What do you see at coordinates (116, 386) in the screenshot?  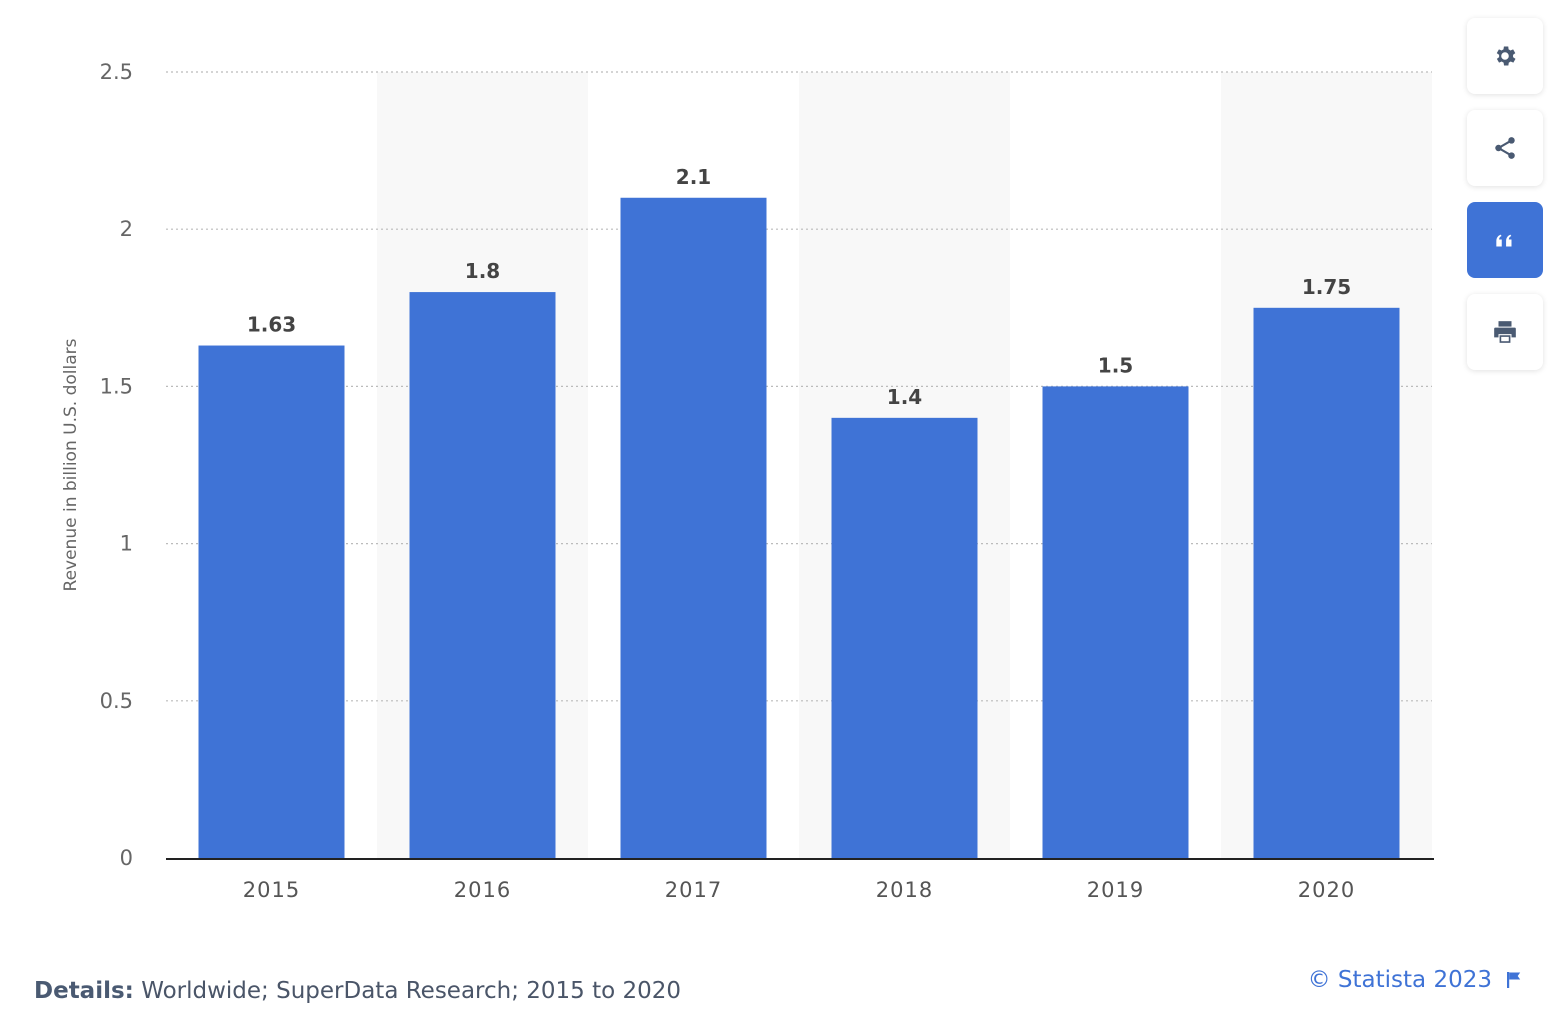 I see `y-tick-label: 1.5` at bounding box center [116, 386].